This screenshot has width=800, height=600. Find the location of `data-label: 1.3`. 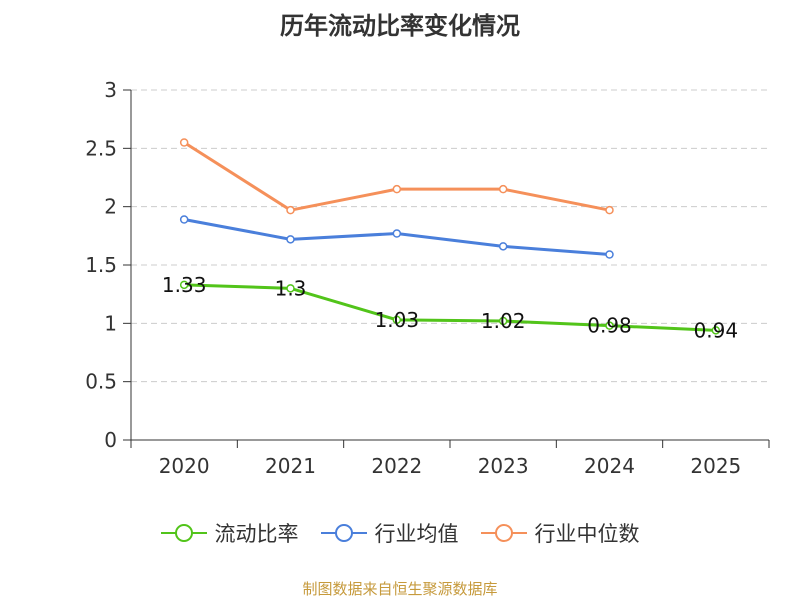

data-label: 1.3 is located at coordinates (291, 288).